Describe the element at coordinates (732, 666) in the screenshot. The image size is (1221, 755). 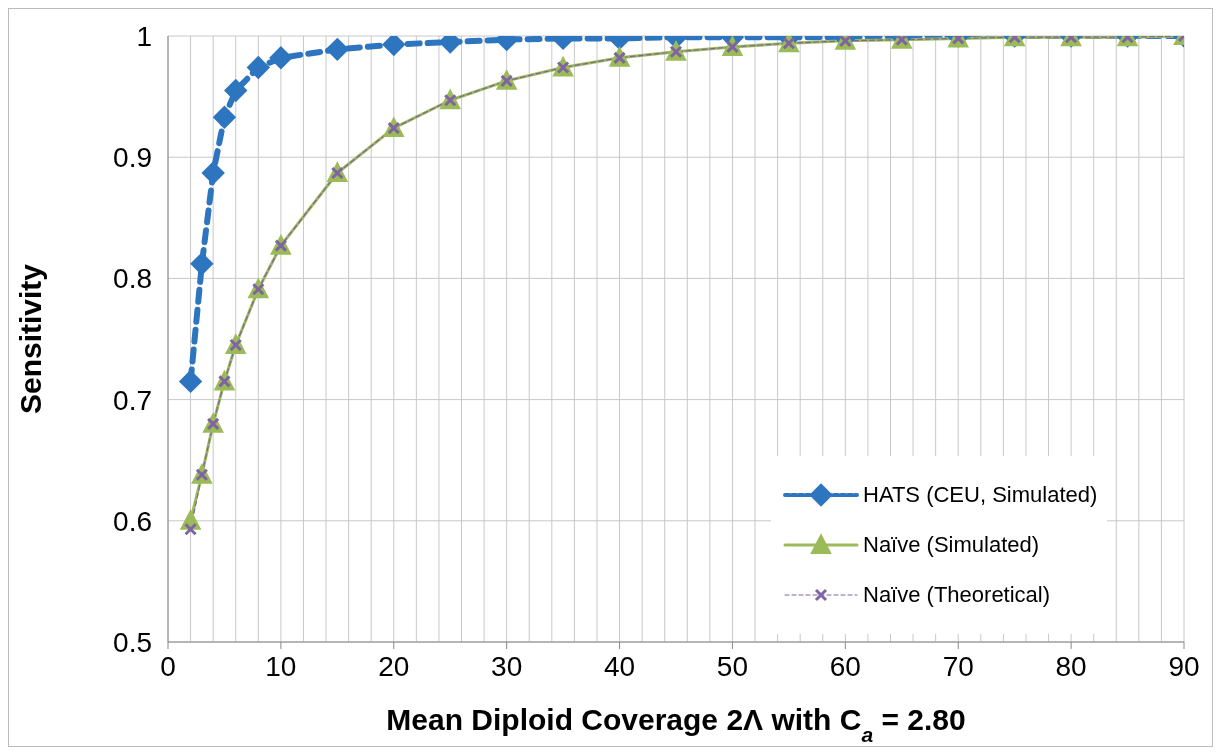
I see `x-tick-label: 50` at that location.